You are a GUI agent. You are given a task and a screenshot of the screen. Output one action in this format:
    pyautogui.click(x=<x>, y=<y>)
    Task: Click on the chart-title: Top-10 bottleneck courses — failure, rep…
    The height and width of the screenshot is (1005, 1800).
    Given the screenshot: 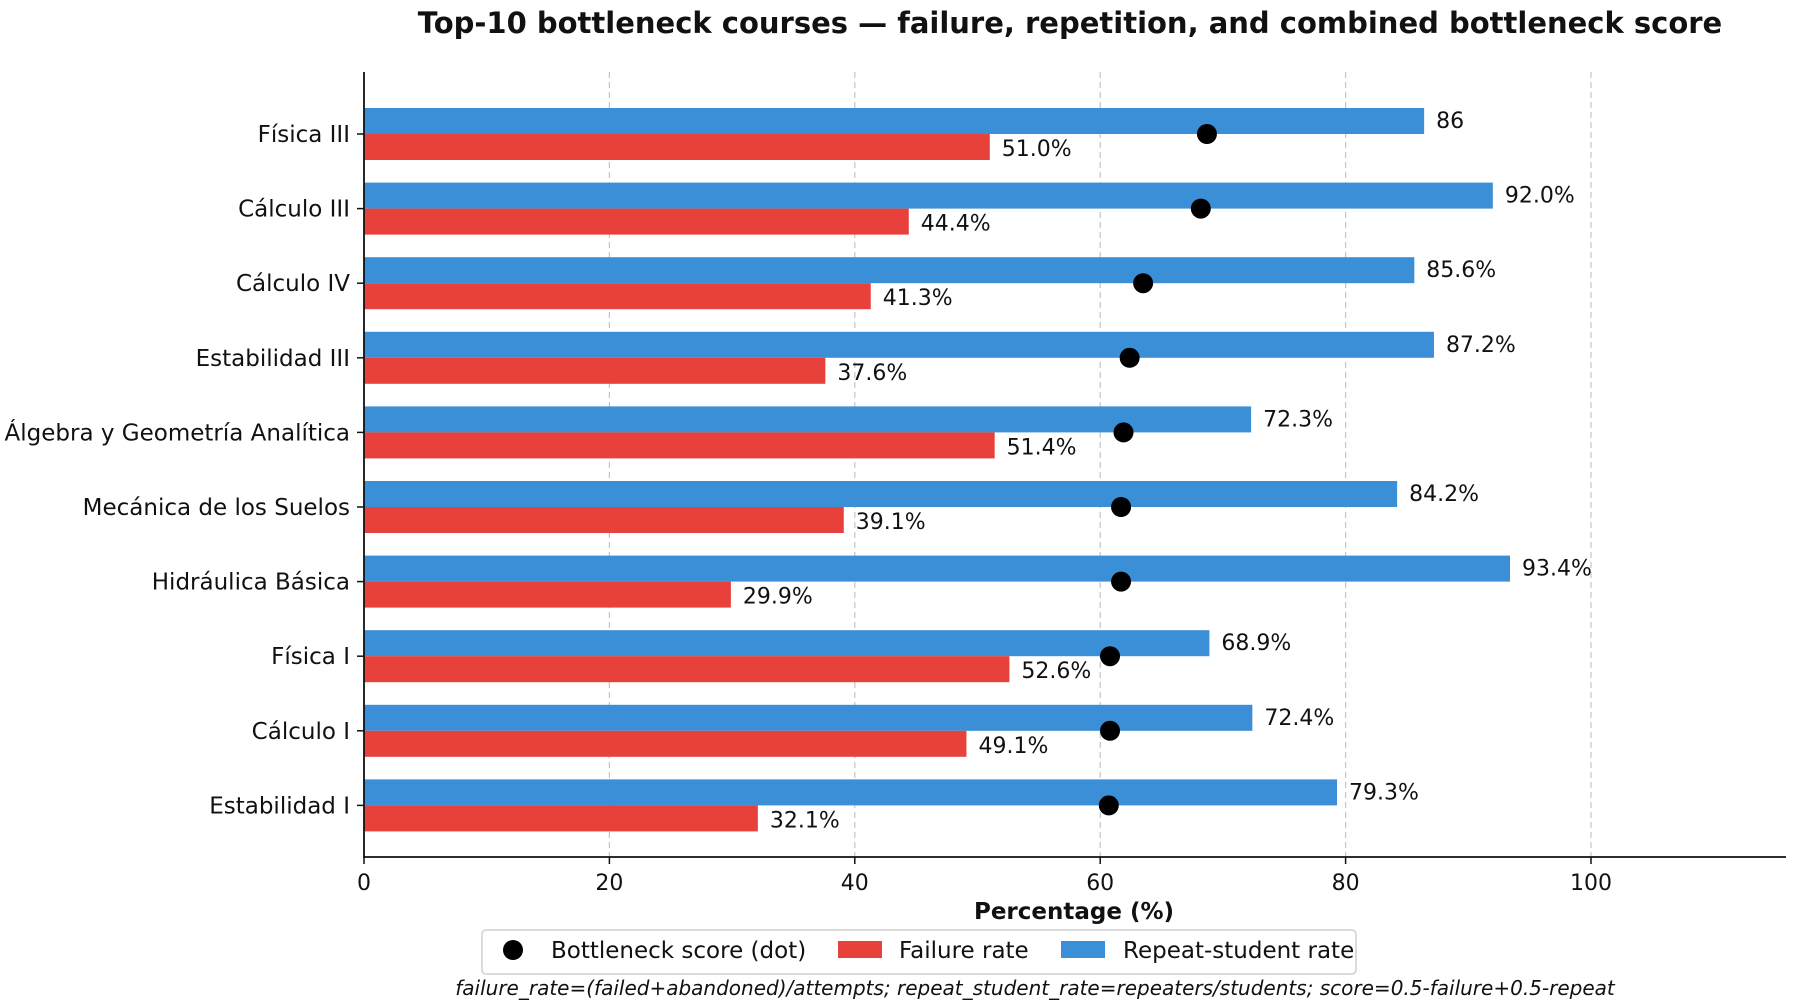 What is the action you would take?
    pyautogui.click(x=1070, y=23)
    